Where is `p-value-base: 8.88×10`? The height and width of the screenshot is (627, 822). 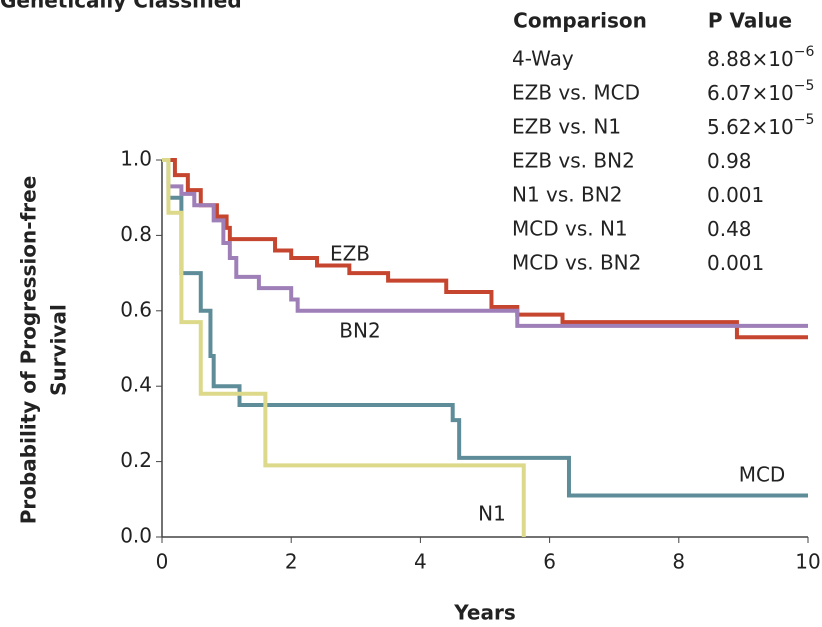 p-value-base: 8.88×10 is located at coordinates (750, 59).